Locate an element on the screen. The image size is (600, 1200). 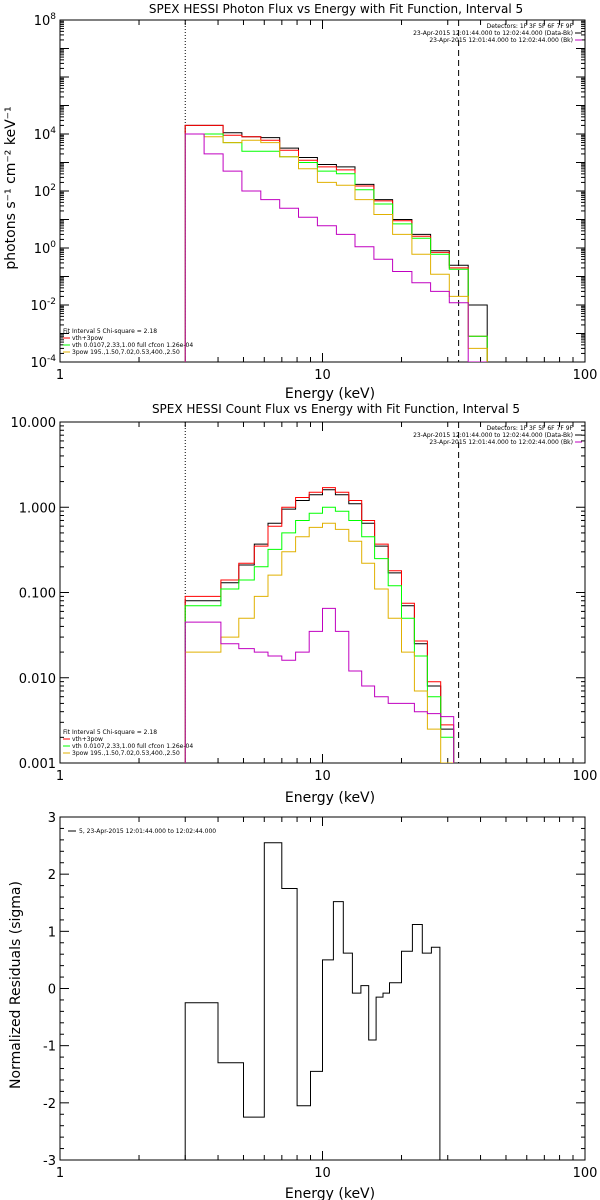
y-tick-exponent: 0 is located at coordinates (53, 245).